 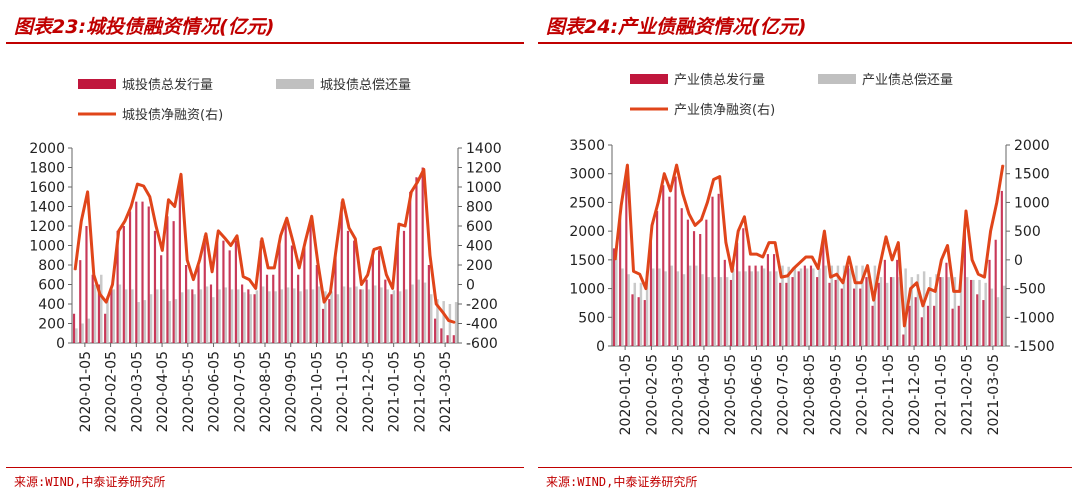 What do you see at coordinates (264, 245) in the screenshot?
I see `series-net-line` at bounding box center [264, 245].